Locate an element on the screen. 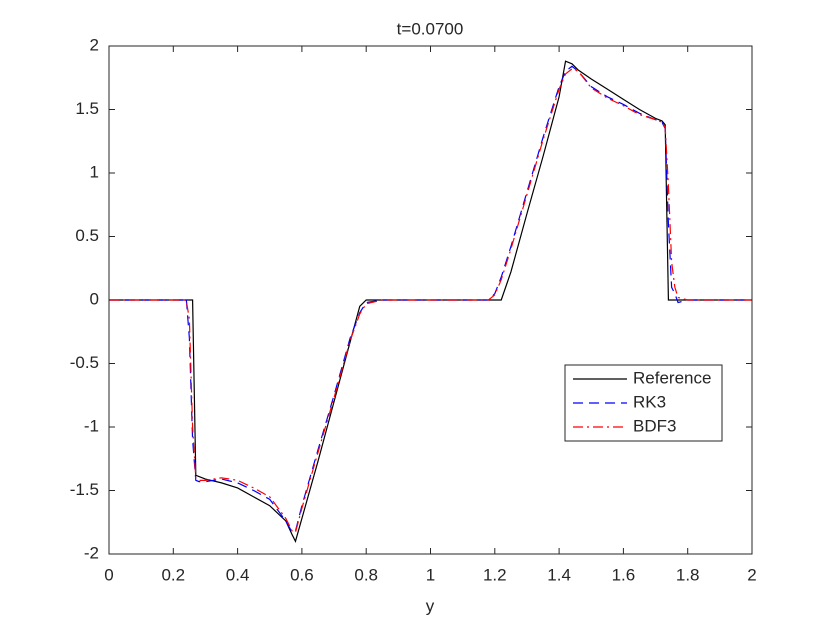 This screenshot has width=830, height=623. x-tick-label: 0.8 is located at coordinates (366, 574).